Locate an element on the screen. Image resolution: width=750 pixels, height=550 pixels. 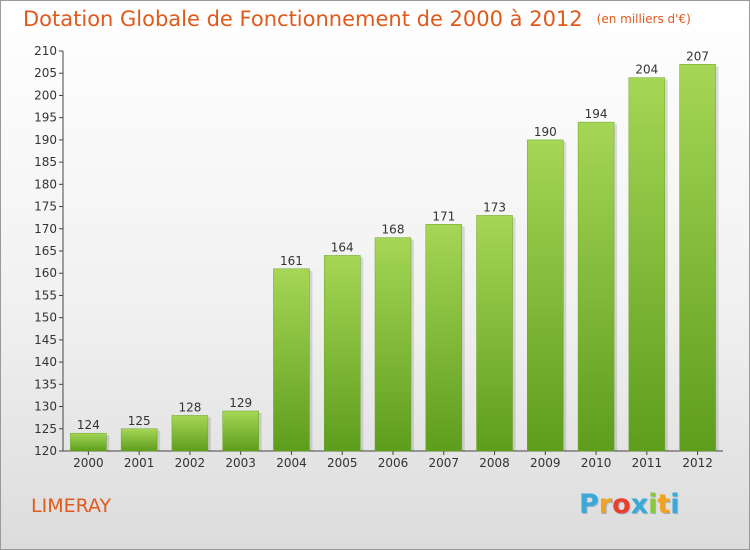
x-tick-label-2005: 2005 is located at coordinates (342, 463).